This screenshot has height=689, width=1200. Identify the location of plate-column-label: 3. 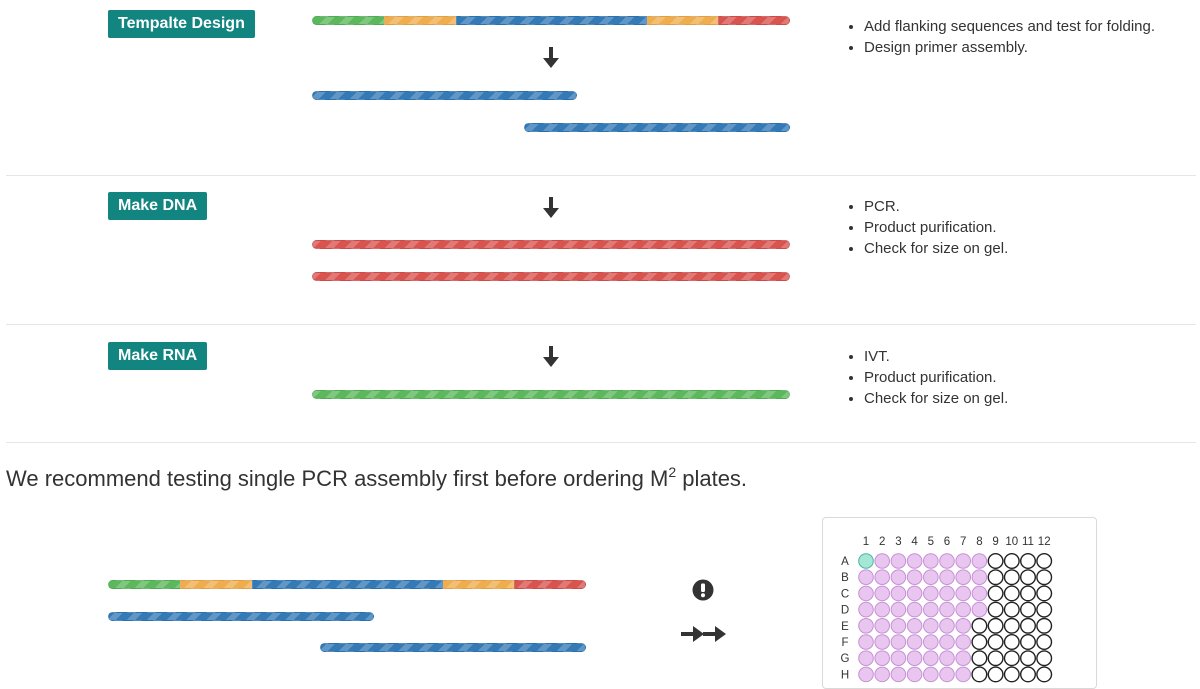
(898, 542).